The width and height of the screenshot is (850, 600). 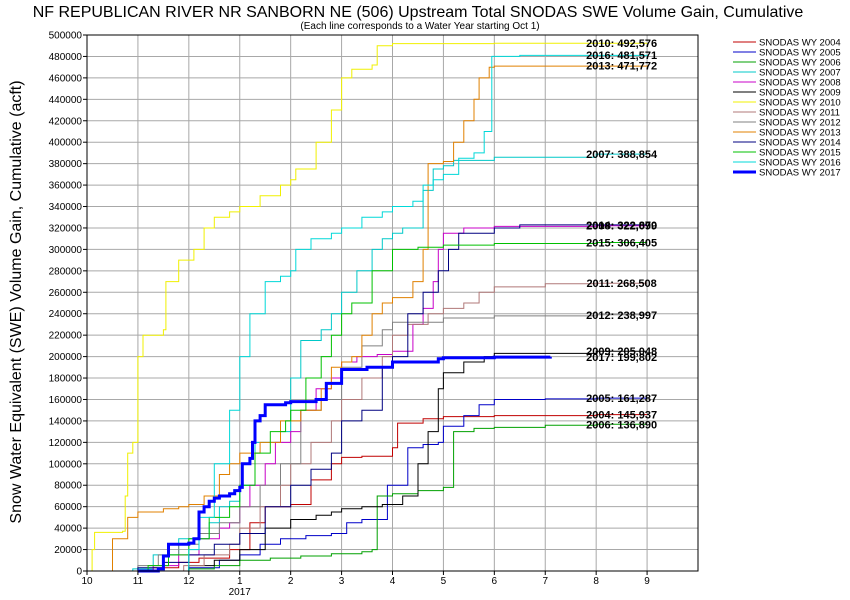 I want to click on x-tick-label: 9, so click(x=647, y=581).